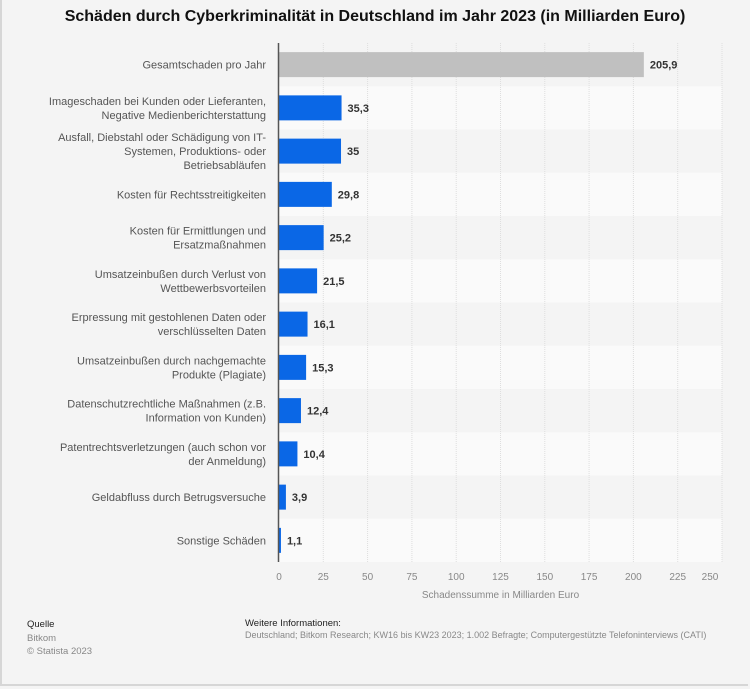 The image size is (750, 689). I want to click on x-tick-label: 225, so click(677, 577).